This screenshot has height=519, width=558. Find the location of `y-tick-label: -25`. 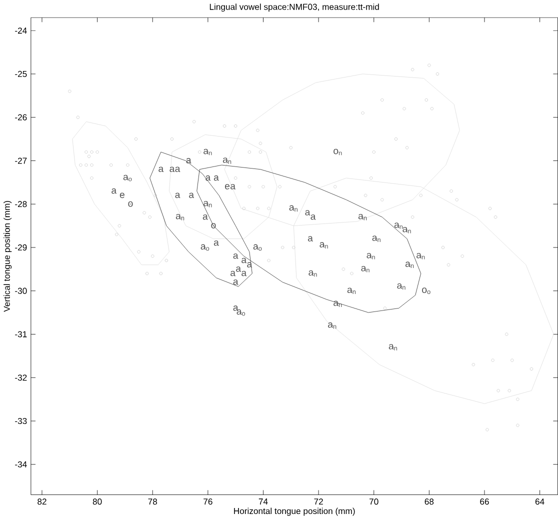

y-tick-label: -25 is located at coordinates (21, 73).